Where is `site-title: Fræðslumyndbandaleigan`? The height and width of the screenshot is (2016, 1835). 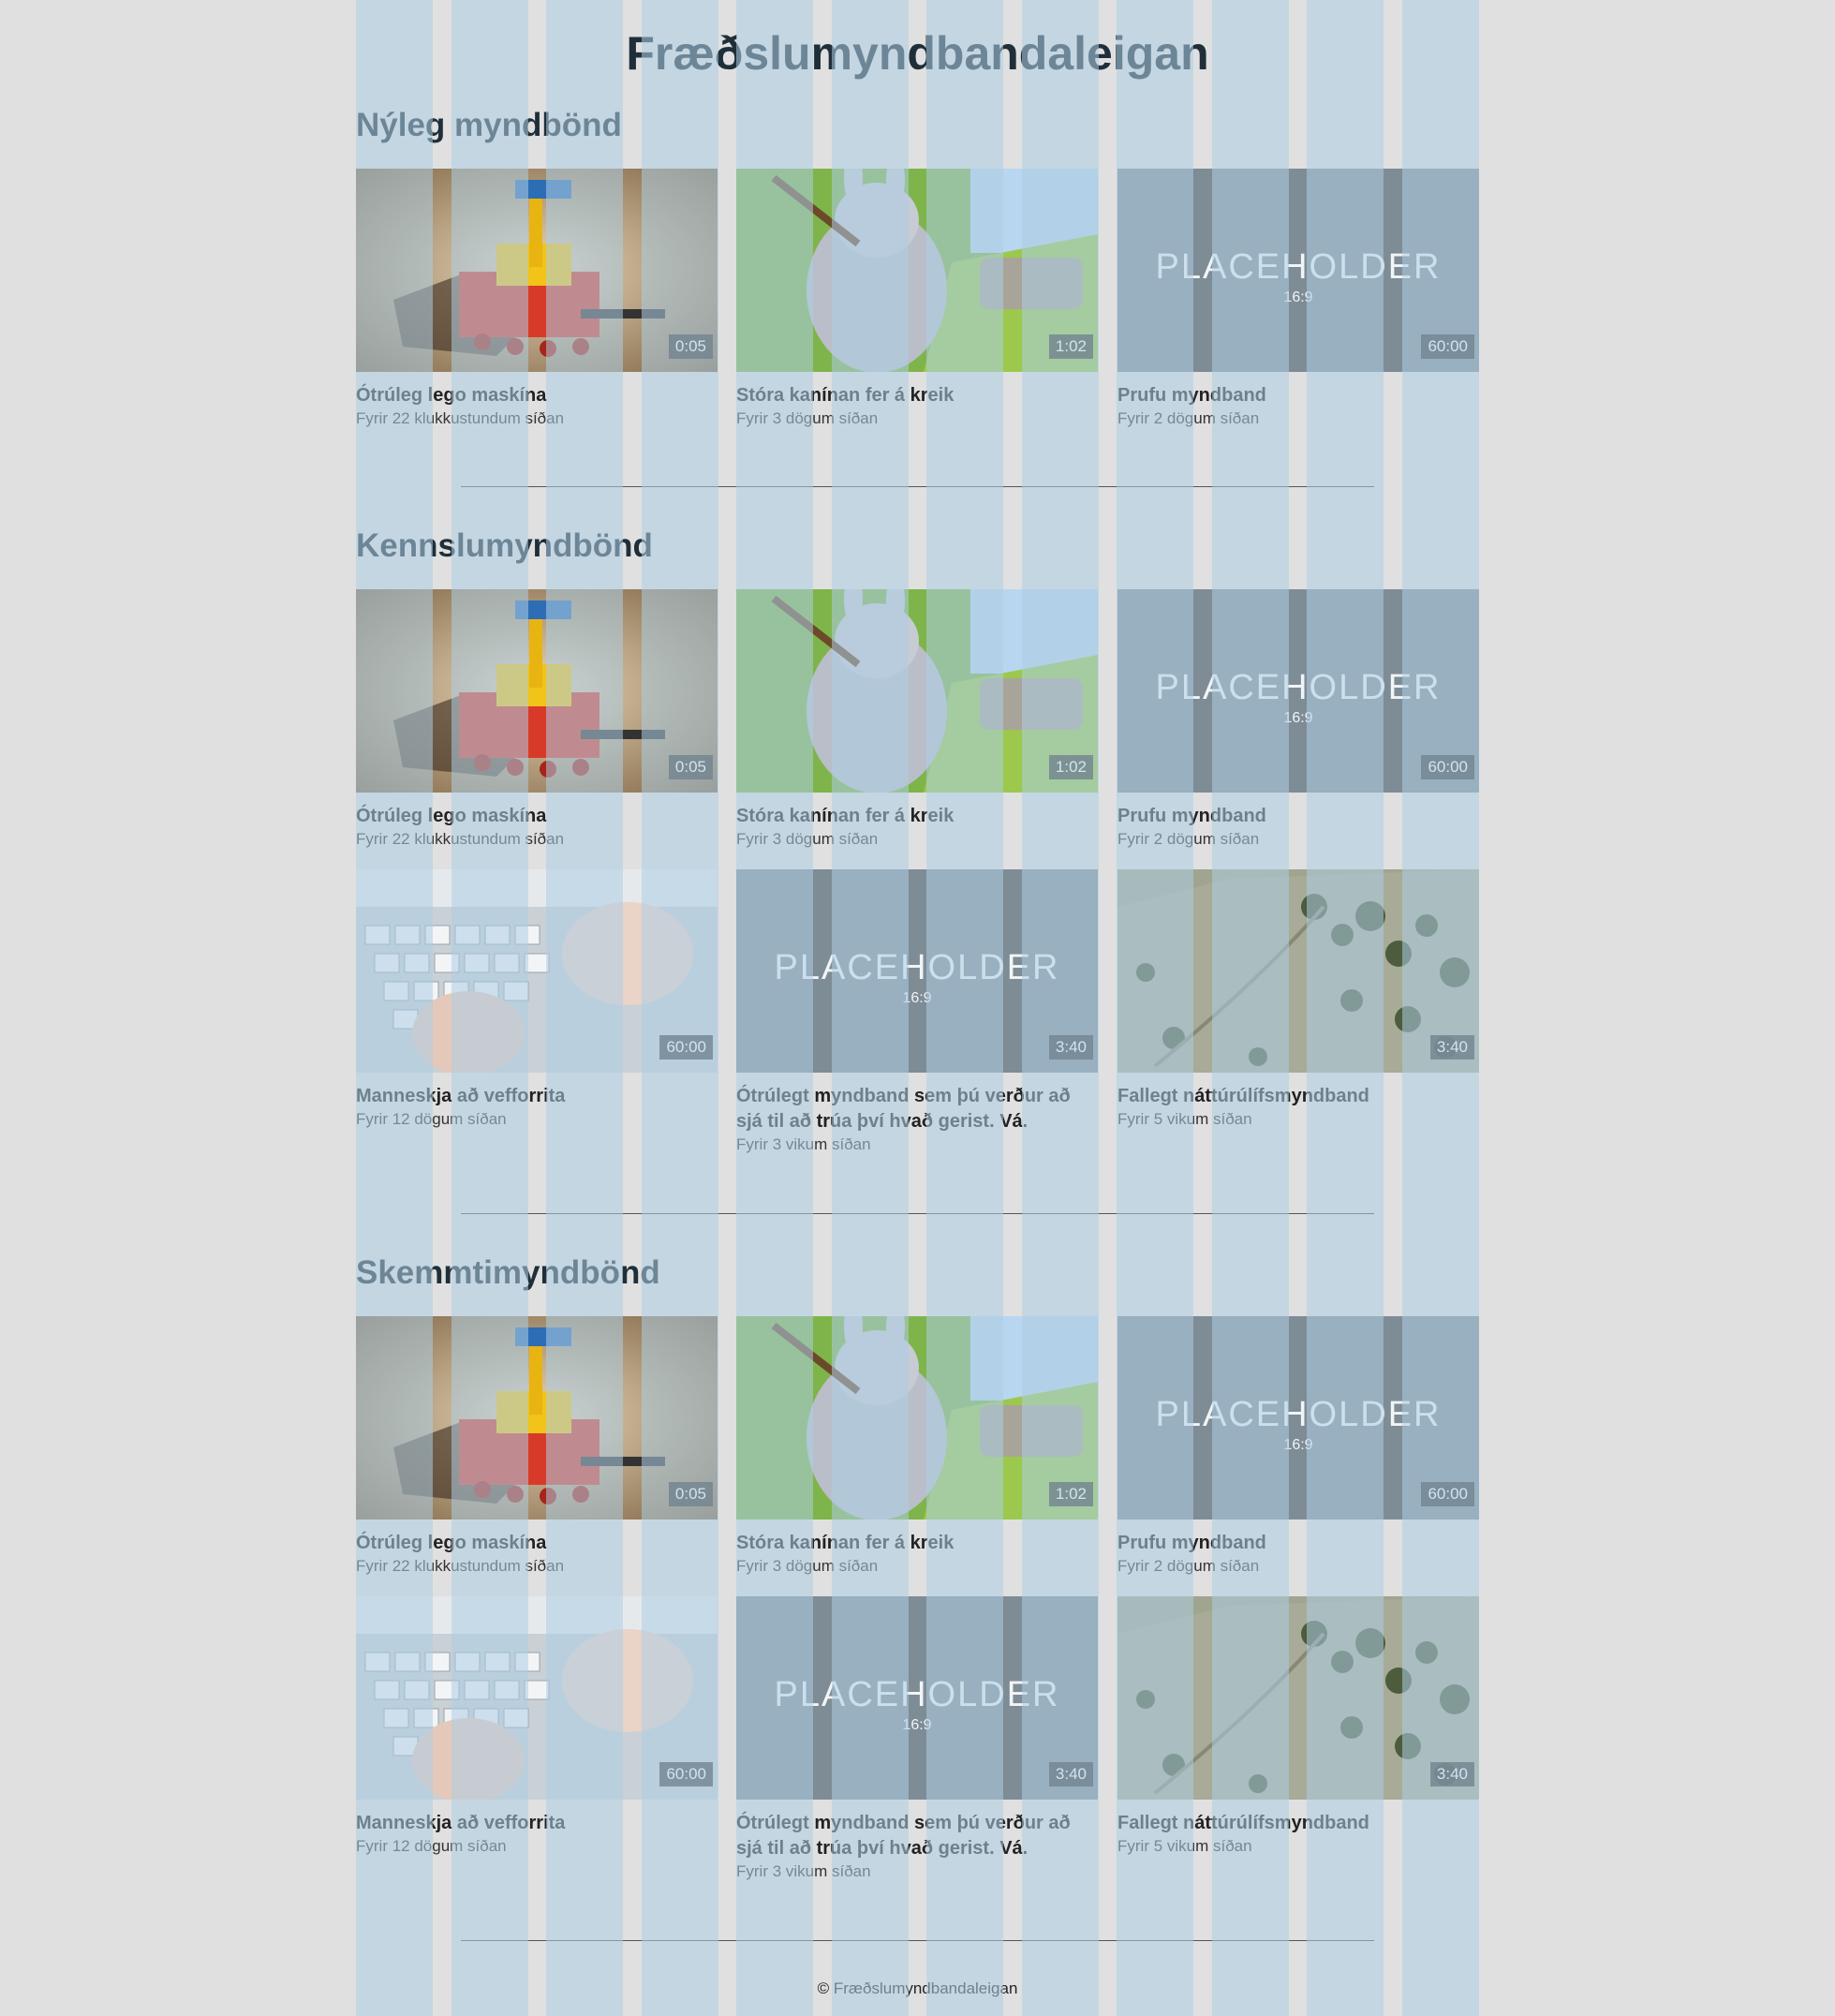
site-title: Fræðslumyndbandaleigan is located at coordinates (918, 53).